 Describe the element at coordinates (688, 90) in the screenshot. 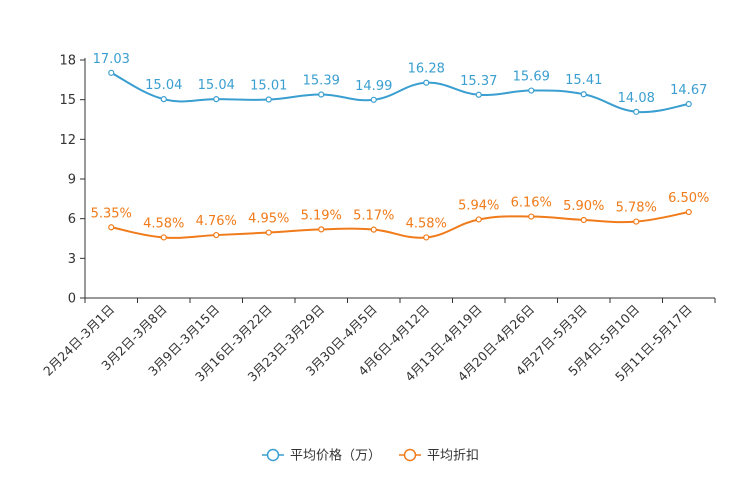

I see `data-label: 14.67` at that location.